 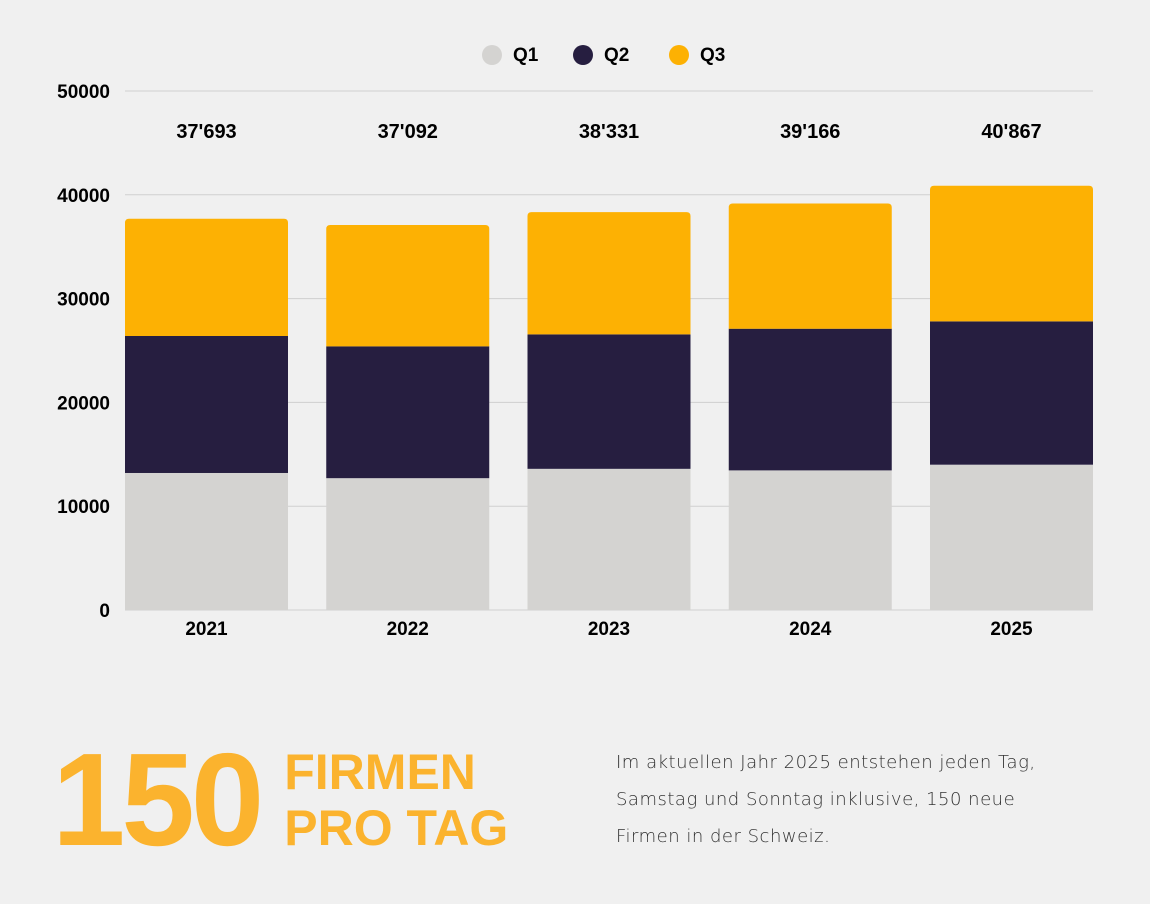 What do you see at coordinates (206, 277) in the screenshot?
I see `bar-q3-2021` at bounding box center [206, 277].